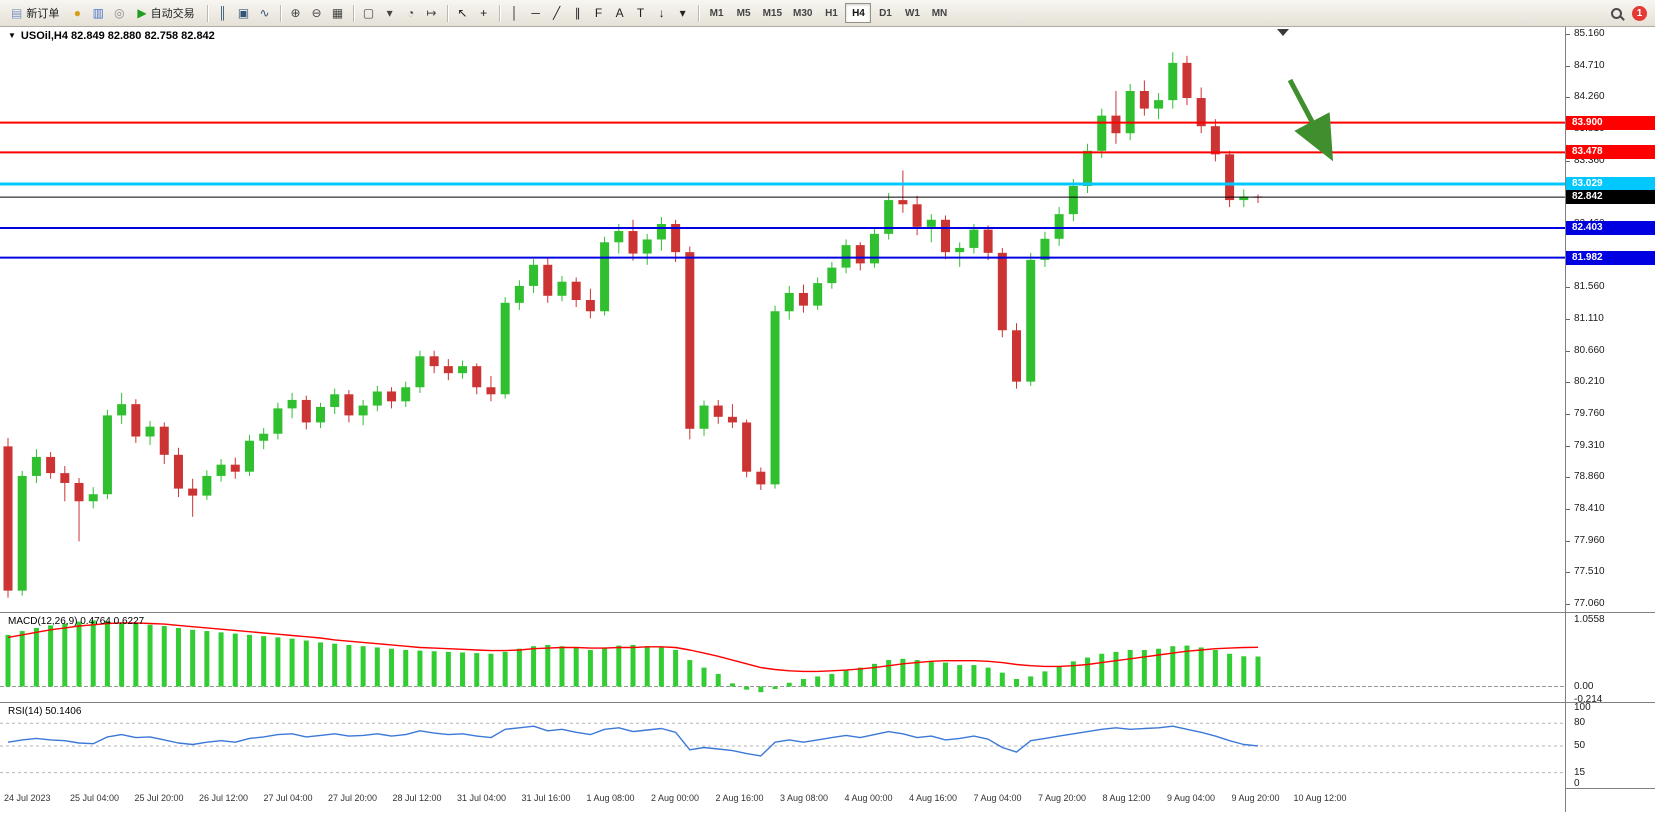 This screenshot has width=1655, height=835. Describe the element at coordinates (515, 13) in the screenshot. I see `vertical-line-icon: │` at that location.